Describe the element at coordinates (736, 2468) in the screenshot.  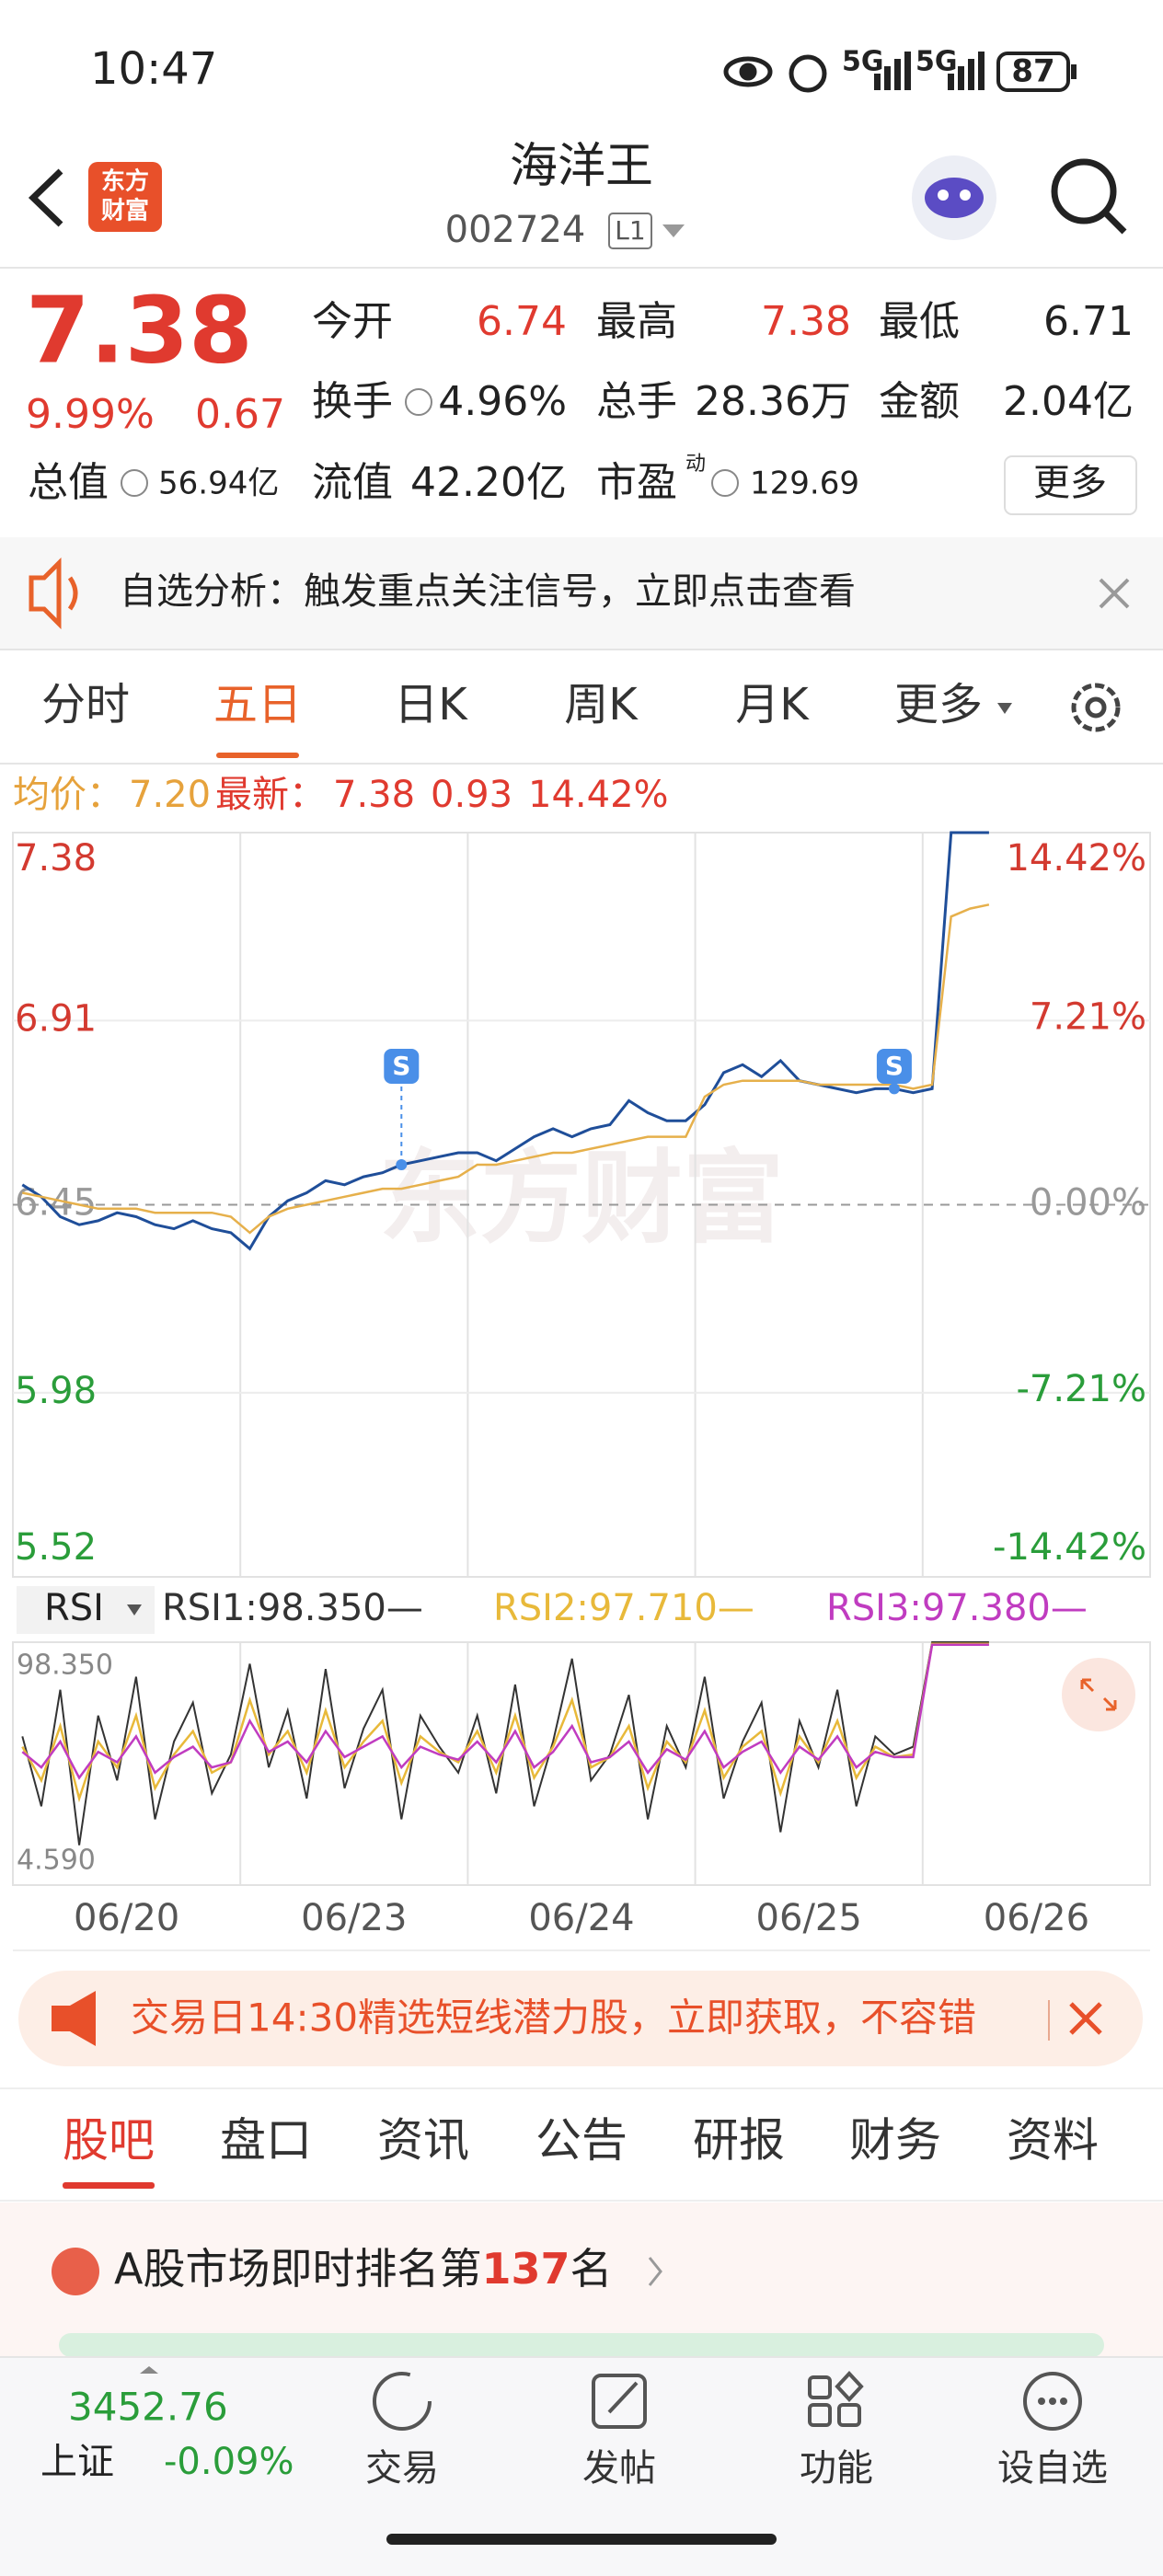
I see `nav-items: 交易 发帖 功能 设自选` at that location.